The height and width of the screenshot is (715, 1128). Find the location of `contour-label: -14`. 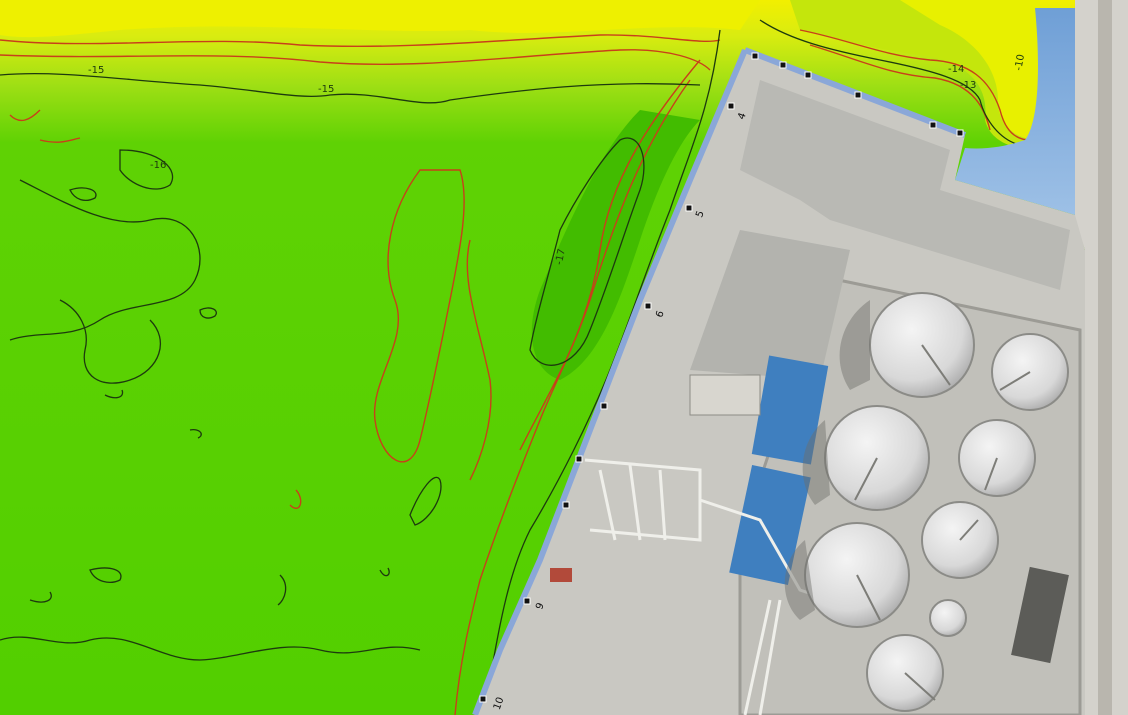

contour-label: -14 is located at coordinates (956, 69).